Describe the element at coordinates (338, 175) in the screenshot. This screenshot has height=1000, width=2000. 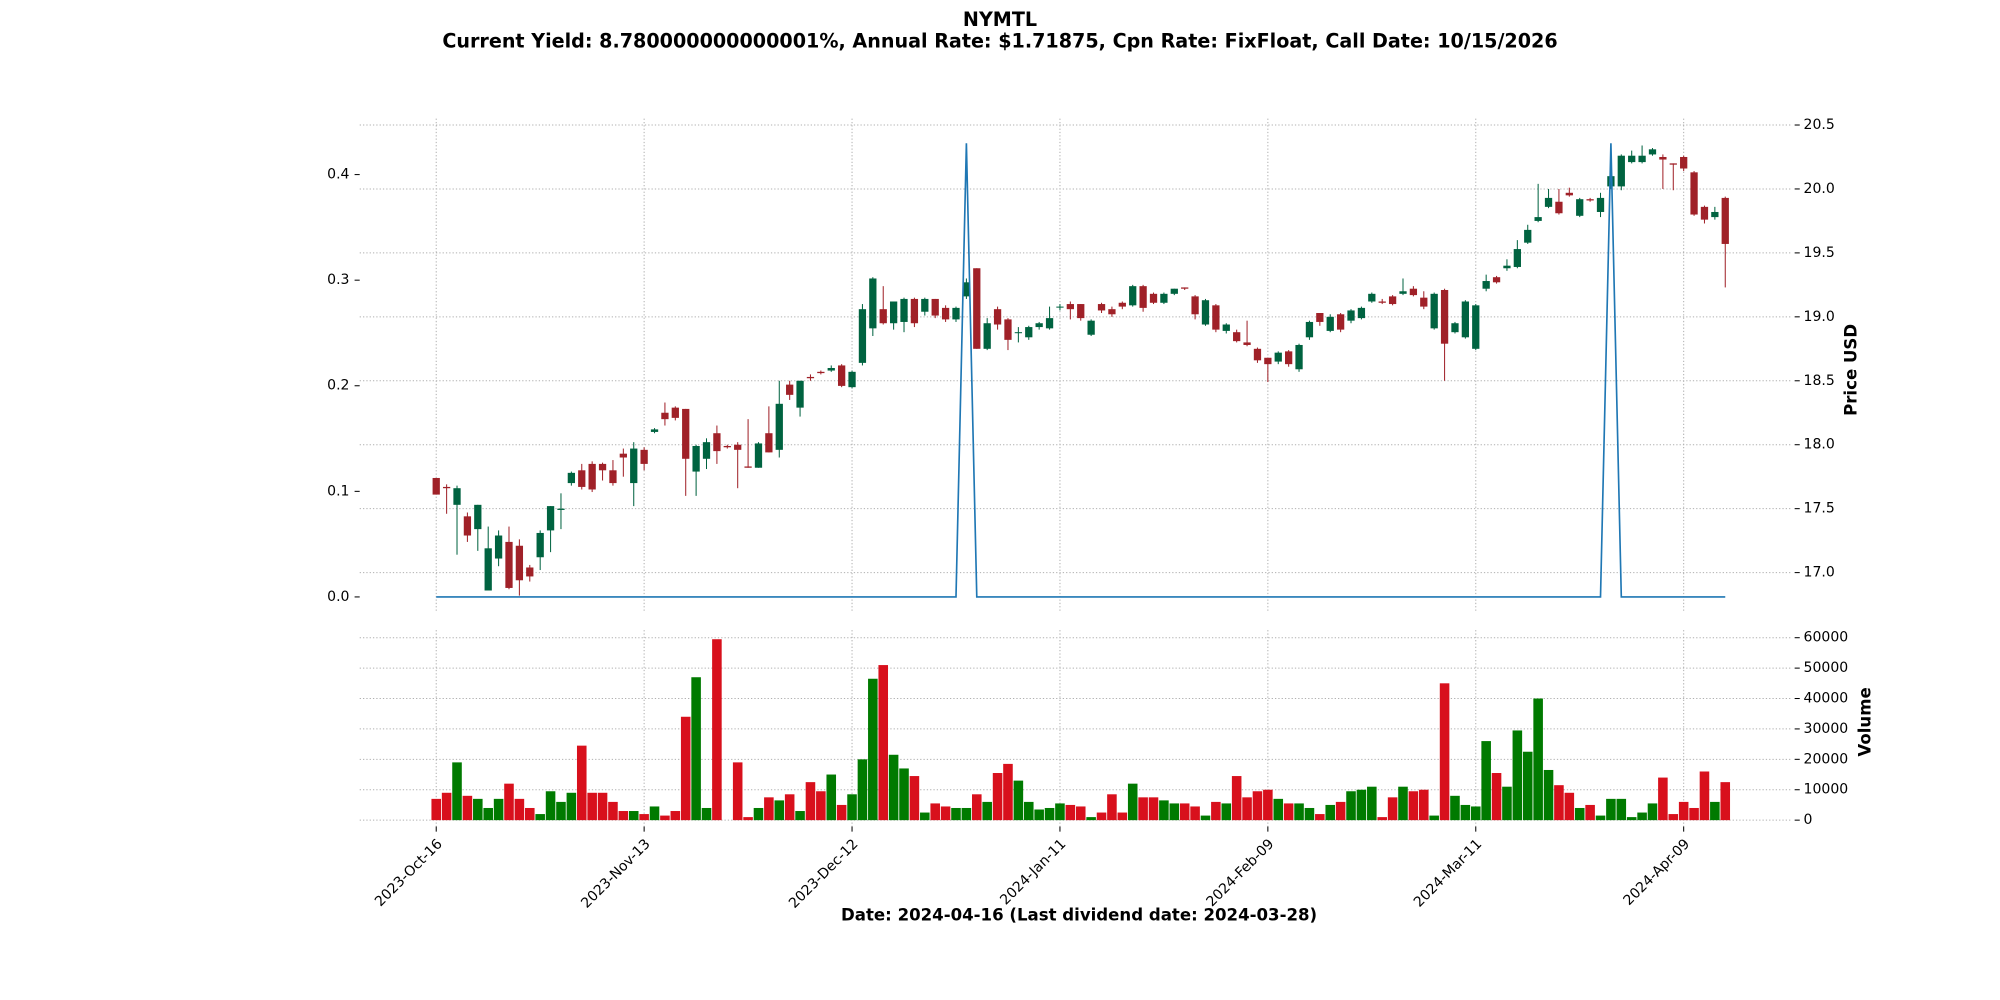
I see `y2-tick-label: 0.4` at that location.